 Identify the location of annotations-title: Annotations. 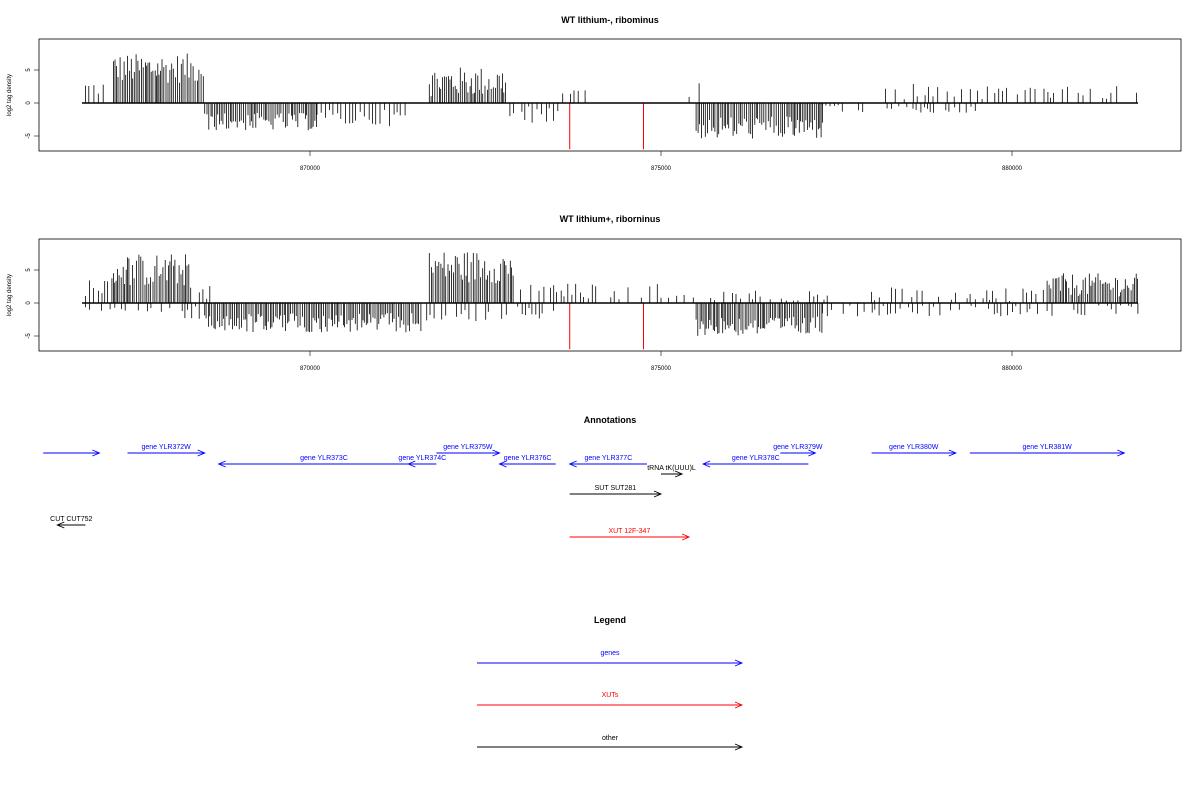
(610, 420).